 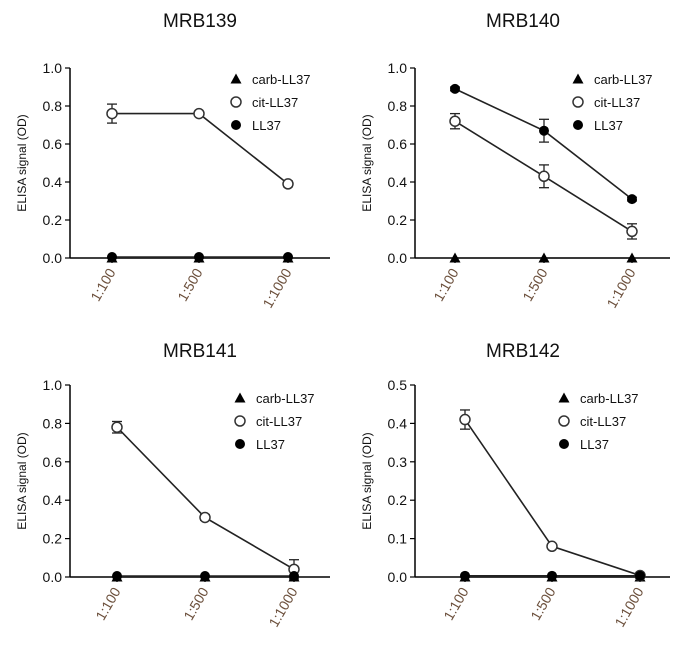 What do you see at coordinates (523, 351) in the screenshot?
I see `chart-title: MRB142` at bounding box center [523, 351].